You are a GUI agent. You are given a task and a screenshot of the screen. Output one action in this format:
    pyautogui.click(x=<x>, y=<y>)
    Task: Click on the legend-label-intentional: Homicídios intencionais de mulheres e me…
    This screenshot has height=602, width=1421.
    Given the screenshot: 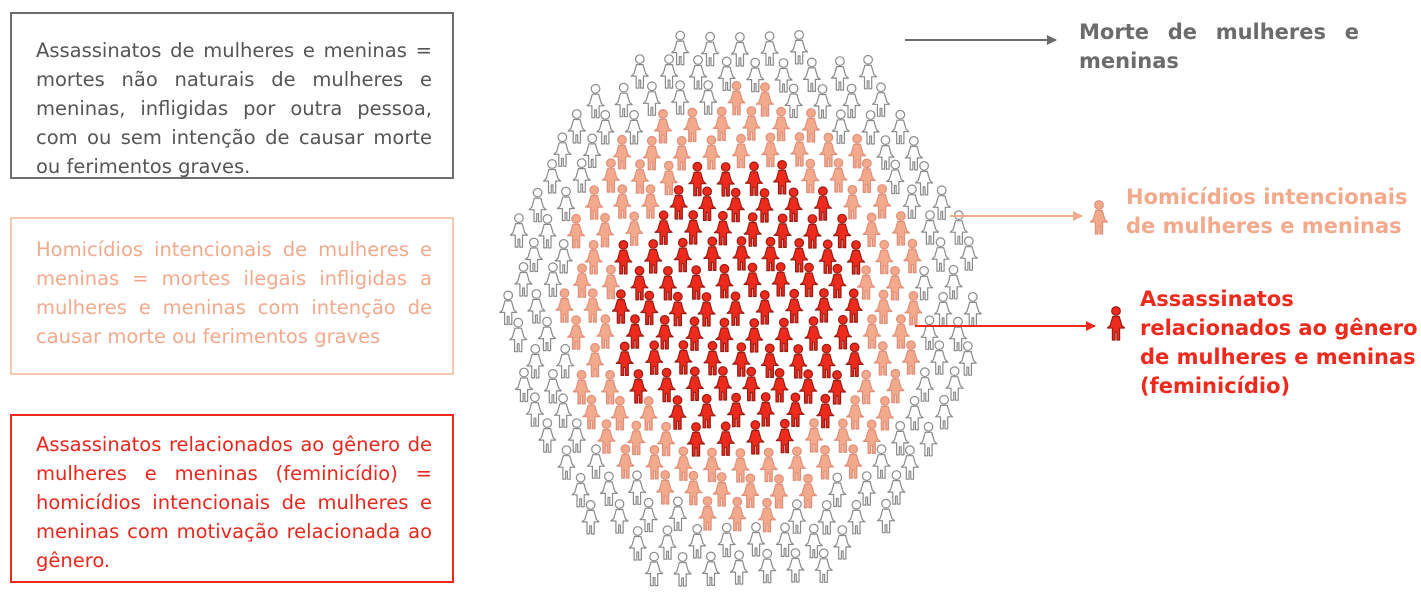 What is the action you would take?
    pyautogui.click(x=1267, y=211)
    